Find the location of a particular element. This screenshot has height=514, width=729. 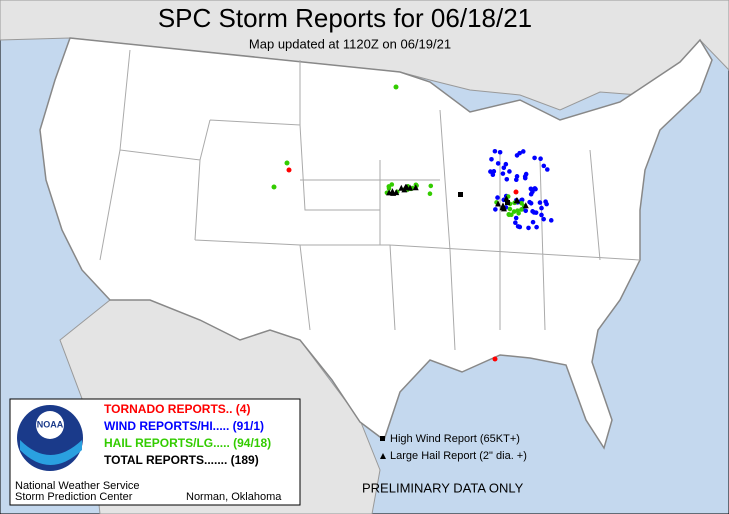

noaa-logo-wave is located at coordinates (51, 452).